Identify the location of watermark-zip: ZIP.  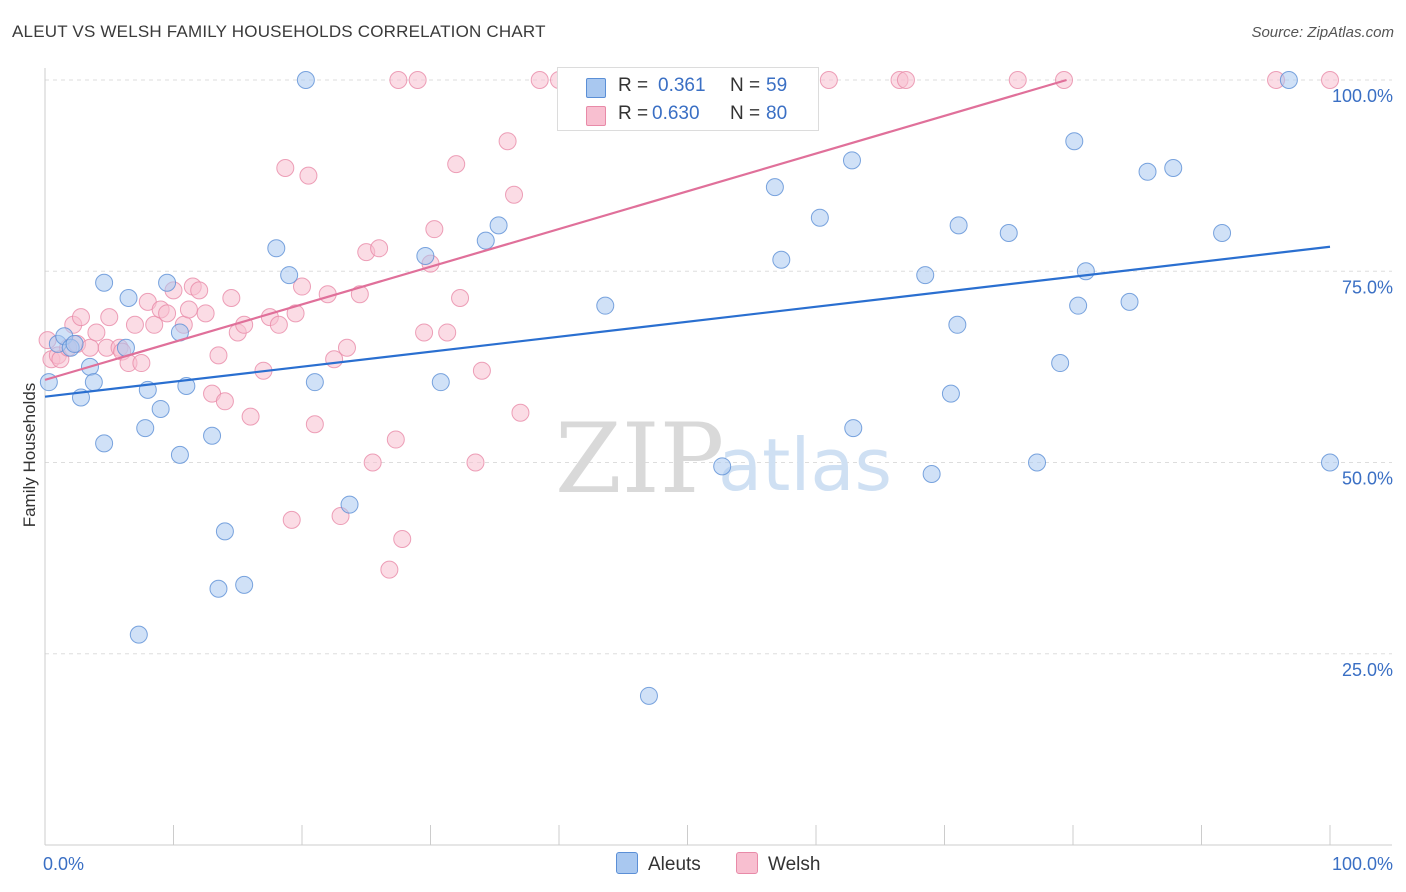
(639, 459).